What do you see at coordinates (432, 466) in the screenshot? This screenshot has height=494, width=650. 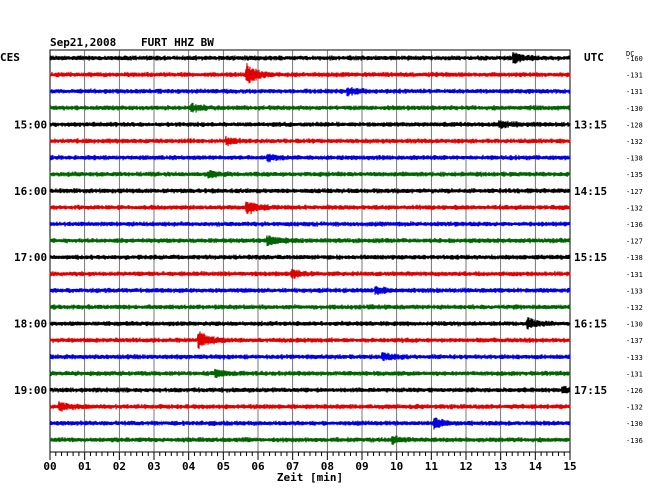 I see `x-tick-label: 11` at bounding box center [432, 466].